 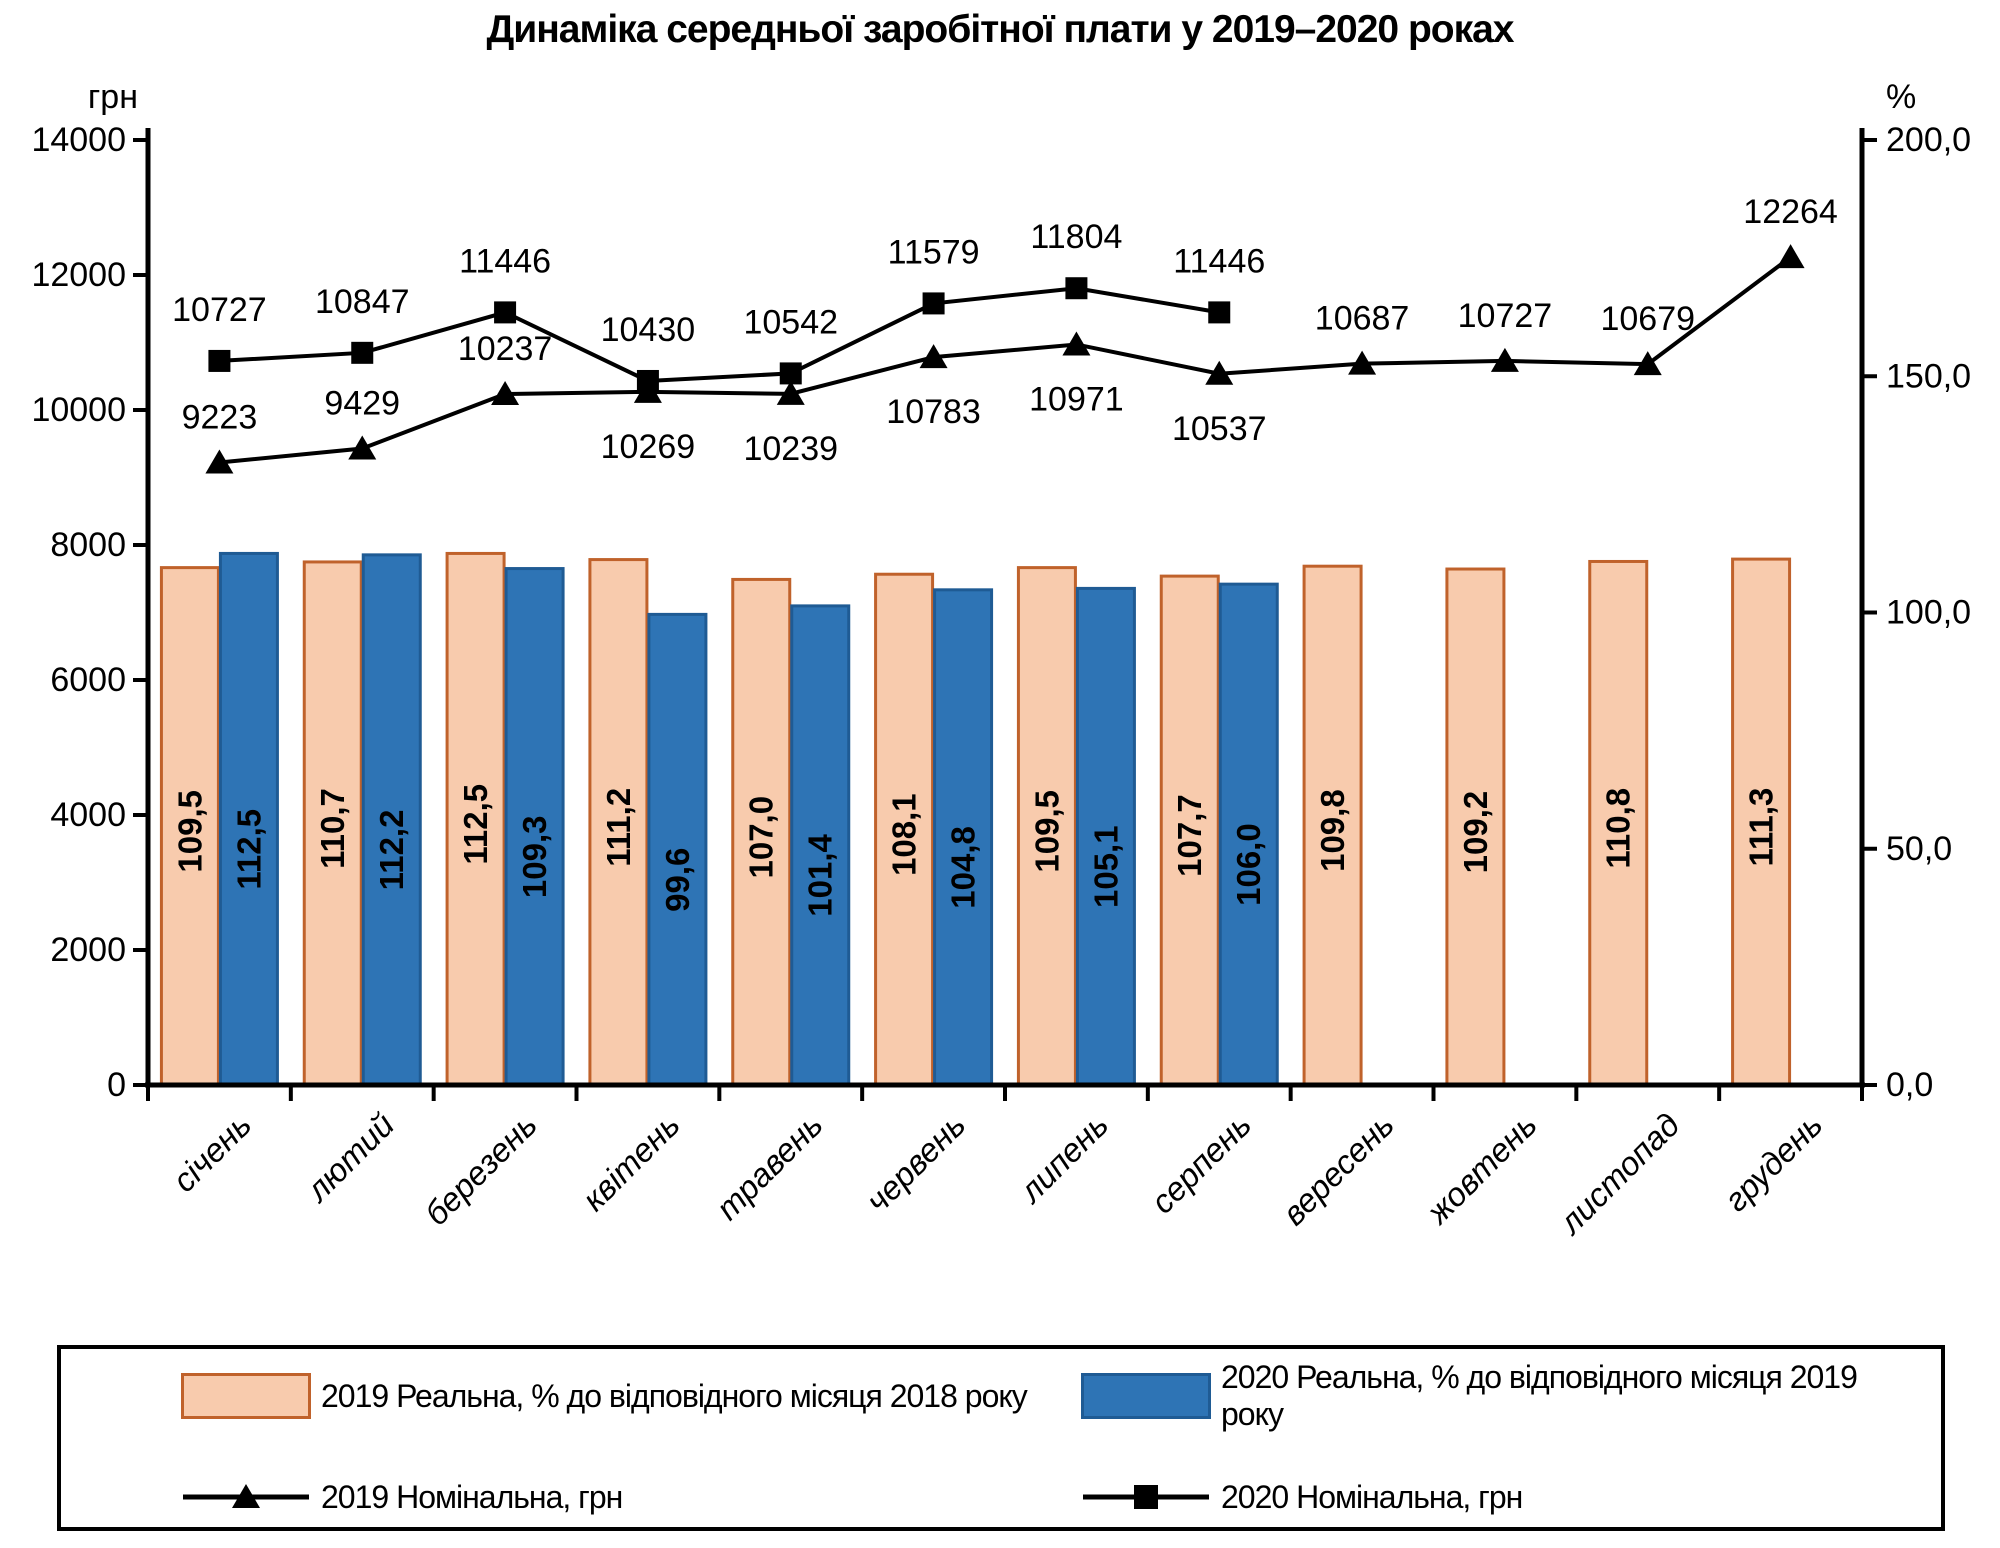 I want to click on left-axis-unit: грн, so click(x=113, y=97).